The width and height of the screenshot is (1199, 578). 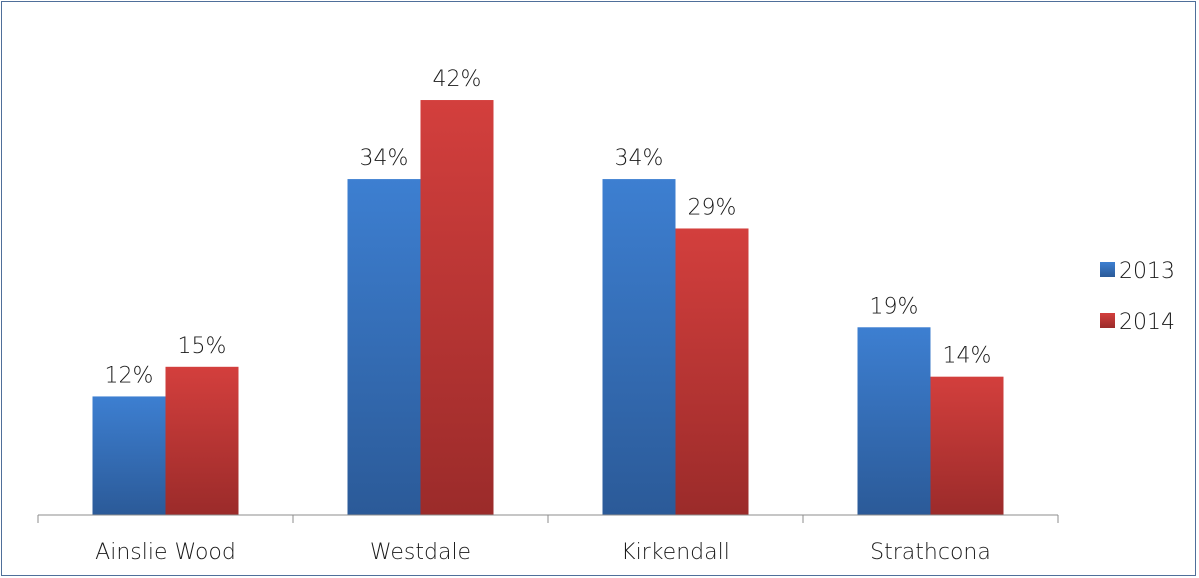 What do you see at coordinates (202, 440) in the screenshot?
I see `bar-2014-ainslie-wood` at bounding box center [202, 440].